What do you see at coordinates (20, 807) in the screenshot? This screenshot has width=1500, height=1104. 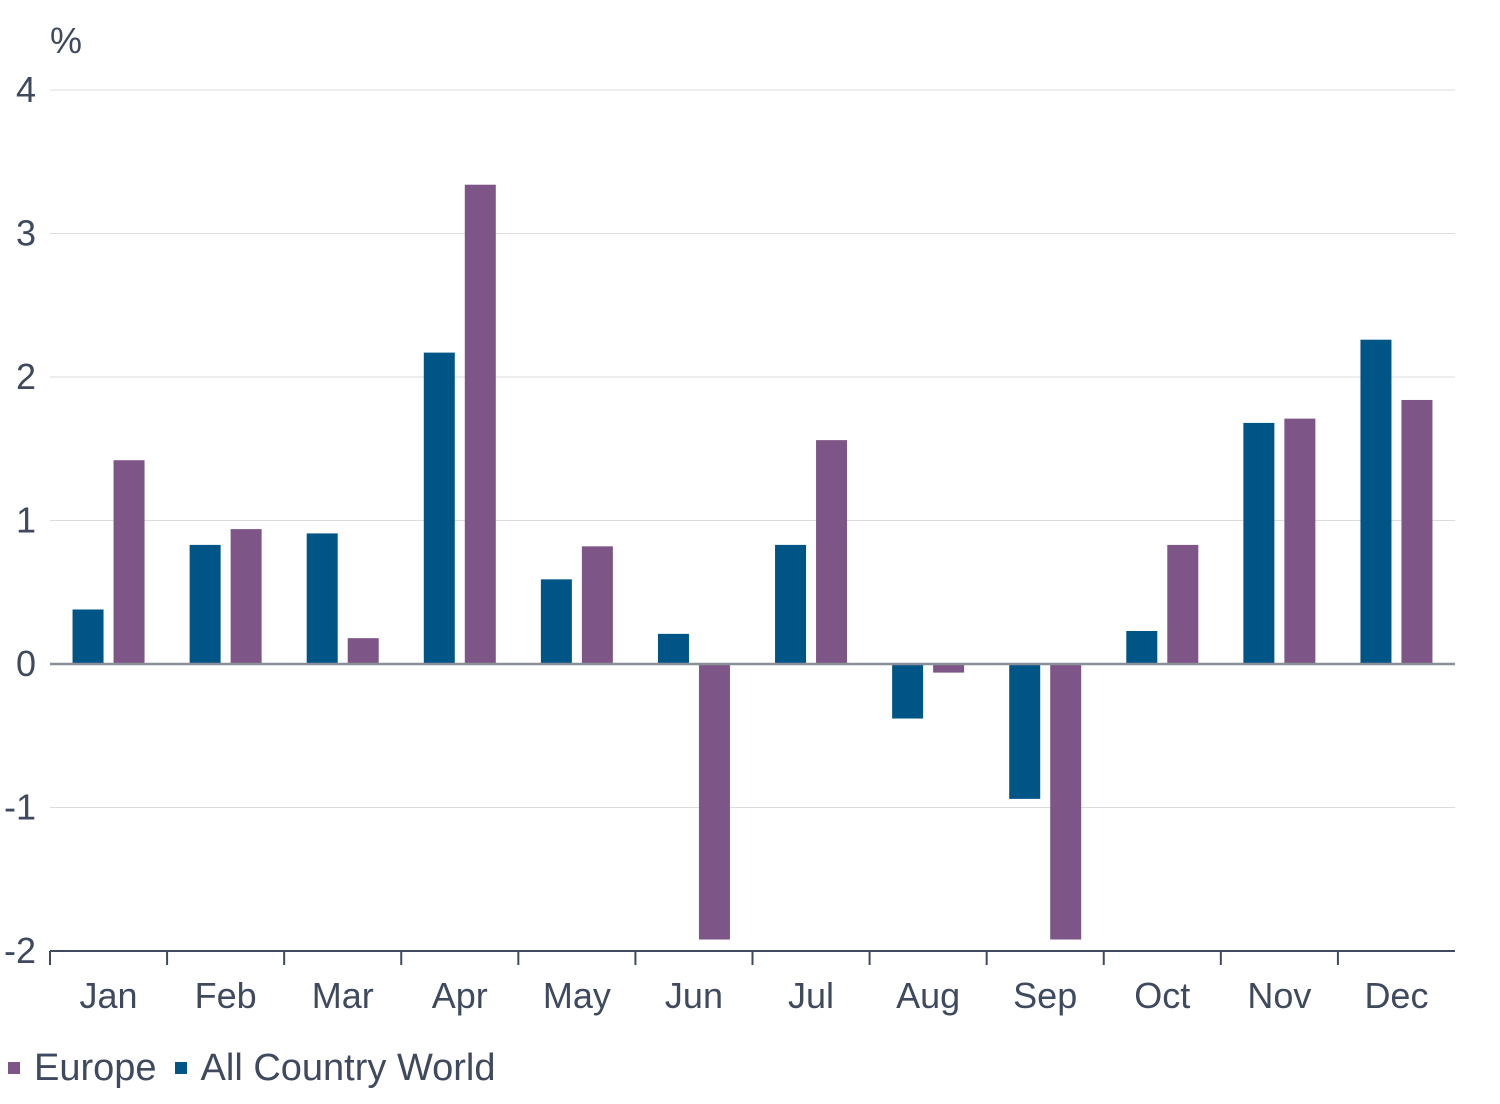 I see `y-tick-label-1: -1` at bounding box center [20, 807].